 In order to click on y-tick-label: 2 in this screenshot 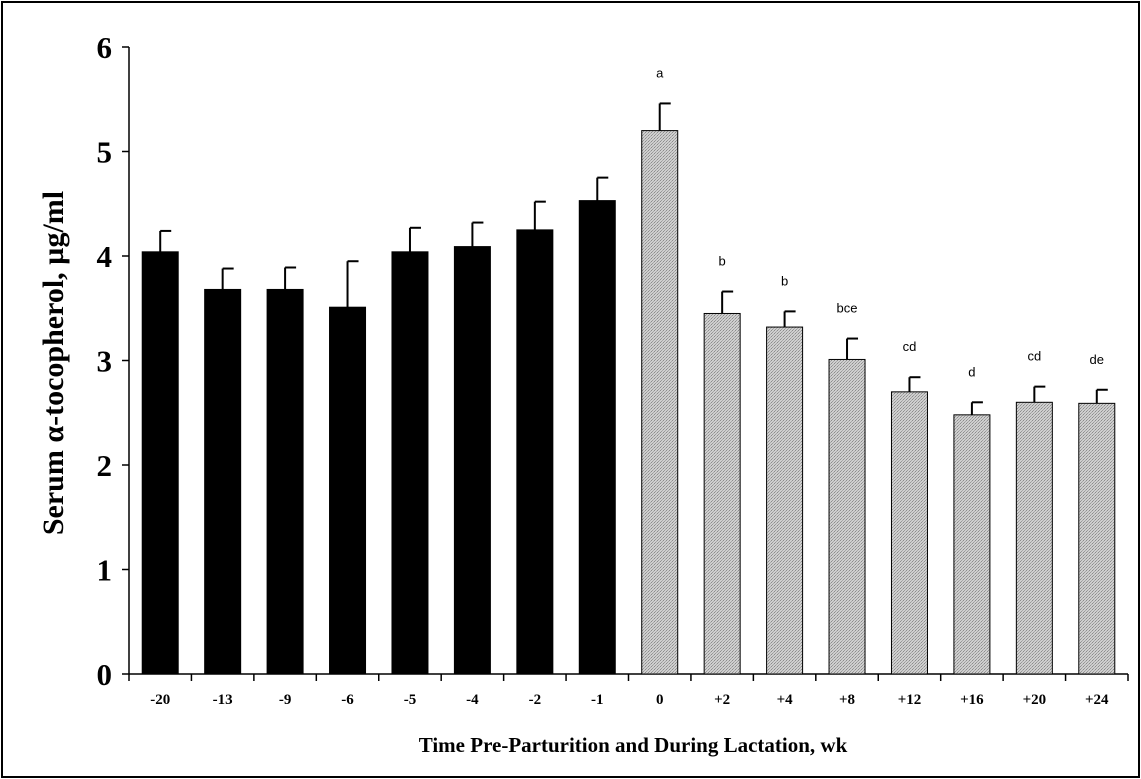, I will do `click(105, 465)`.